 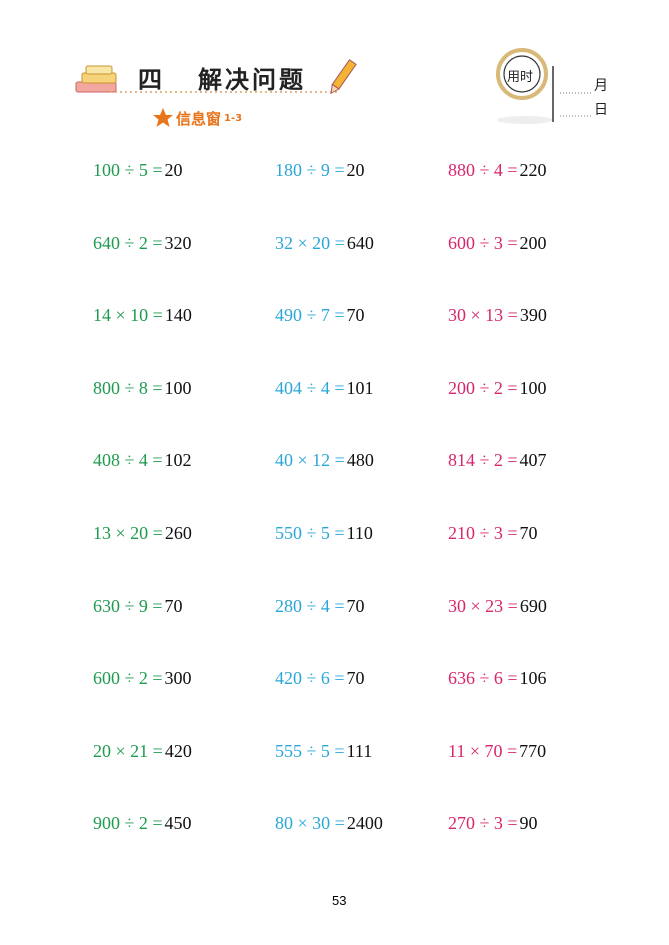 I want to click on expression: 100 ÷ 5 =, so click(x=128, y=170).